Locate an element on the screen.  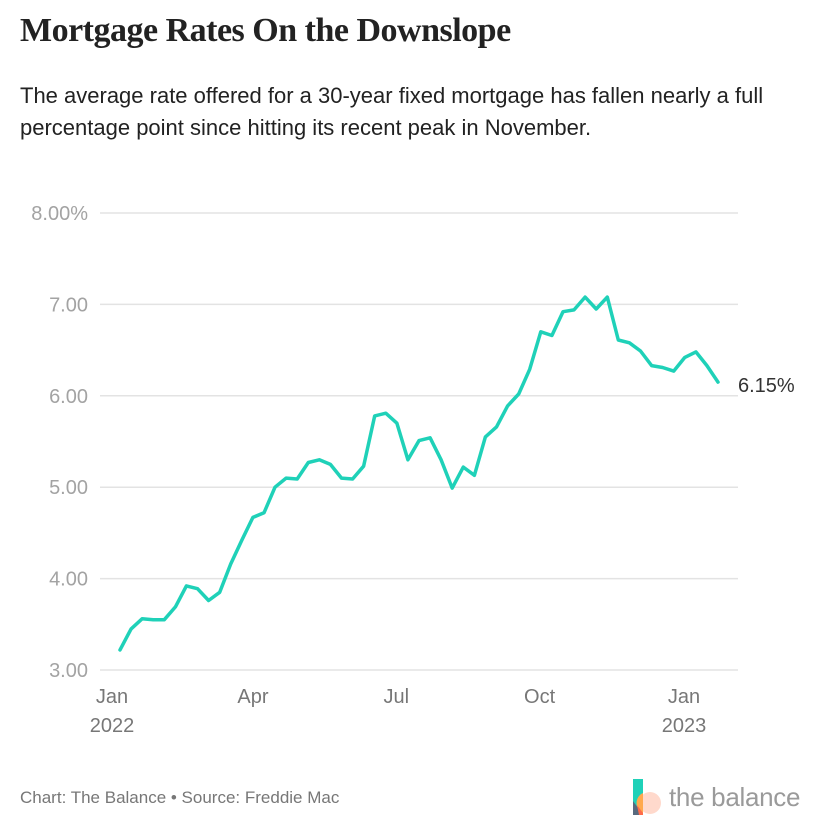
x-tick-label: Jul is located at coordinates (396, 697).